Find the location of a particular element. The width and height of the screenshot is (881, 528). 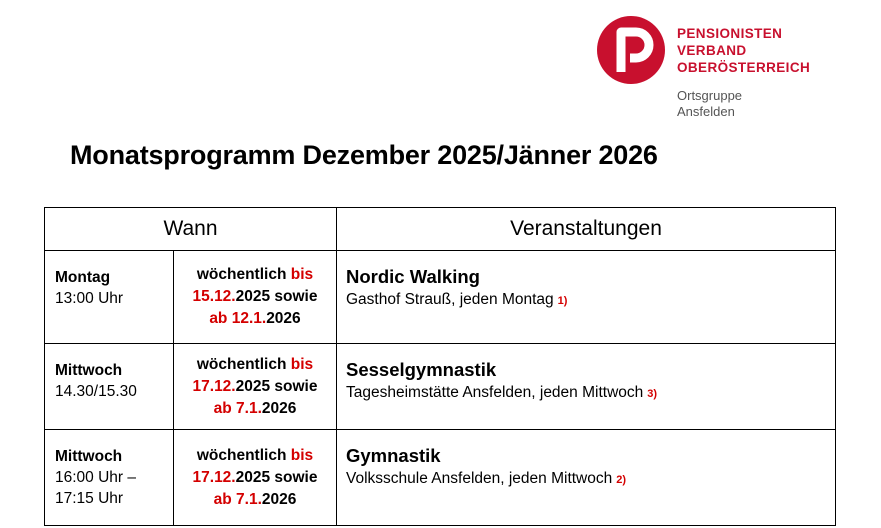

day-time: 14.30/15.30 is located at coordinates (96, 391).